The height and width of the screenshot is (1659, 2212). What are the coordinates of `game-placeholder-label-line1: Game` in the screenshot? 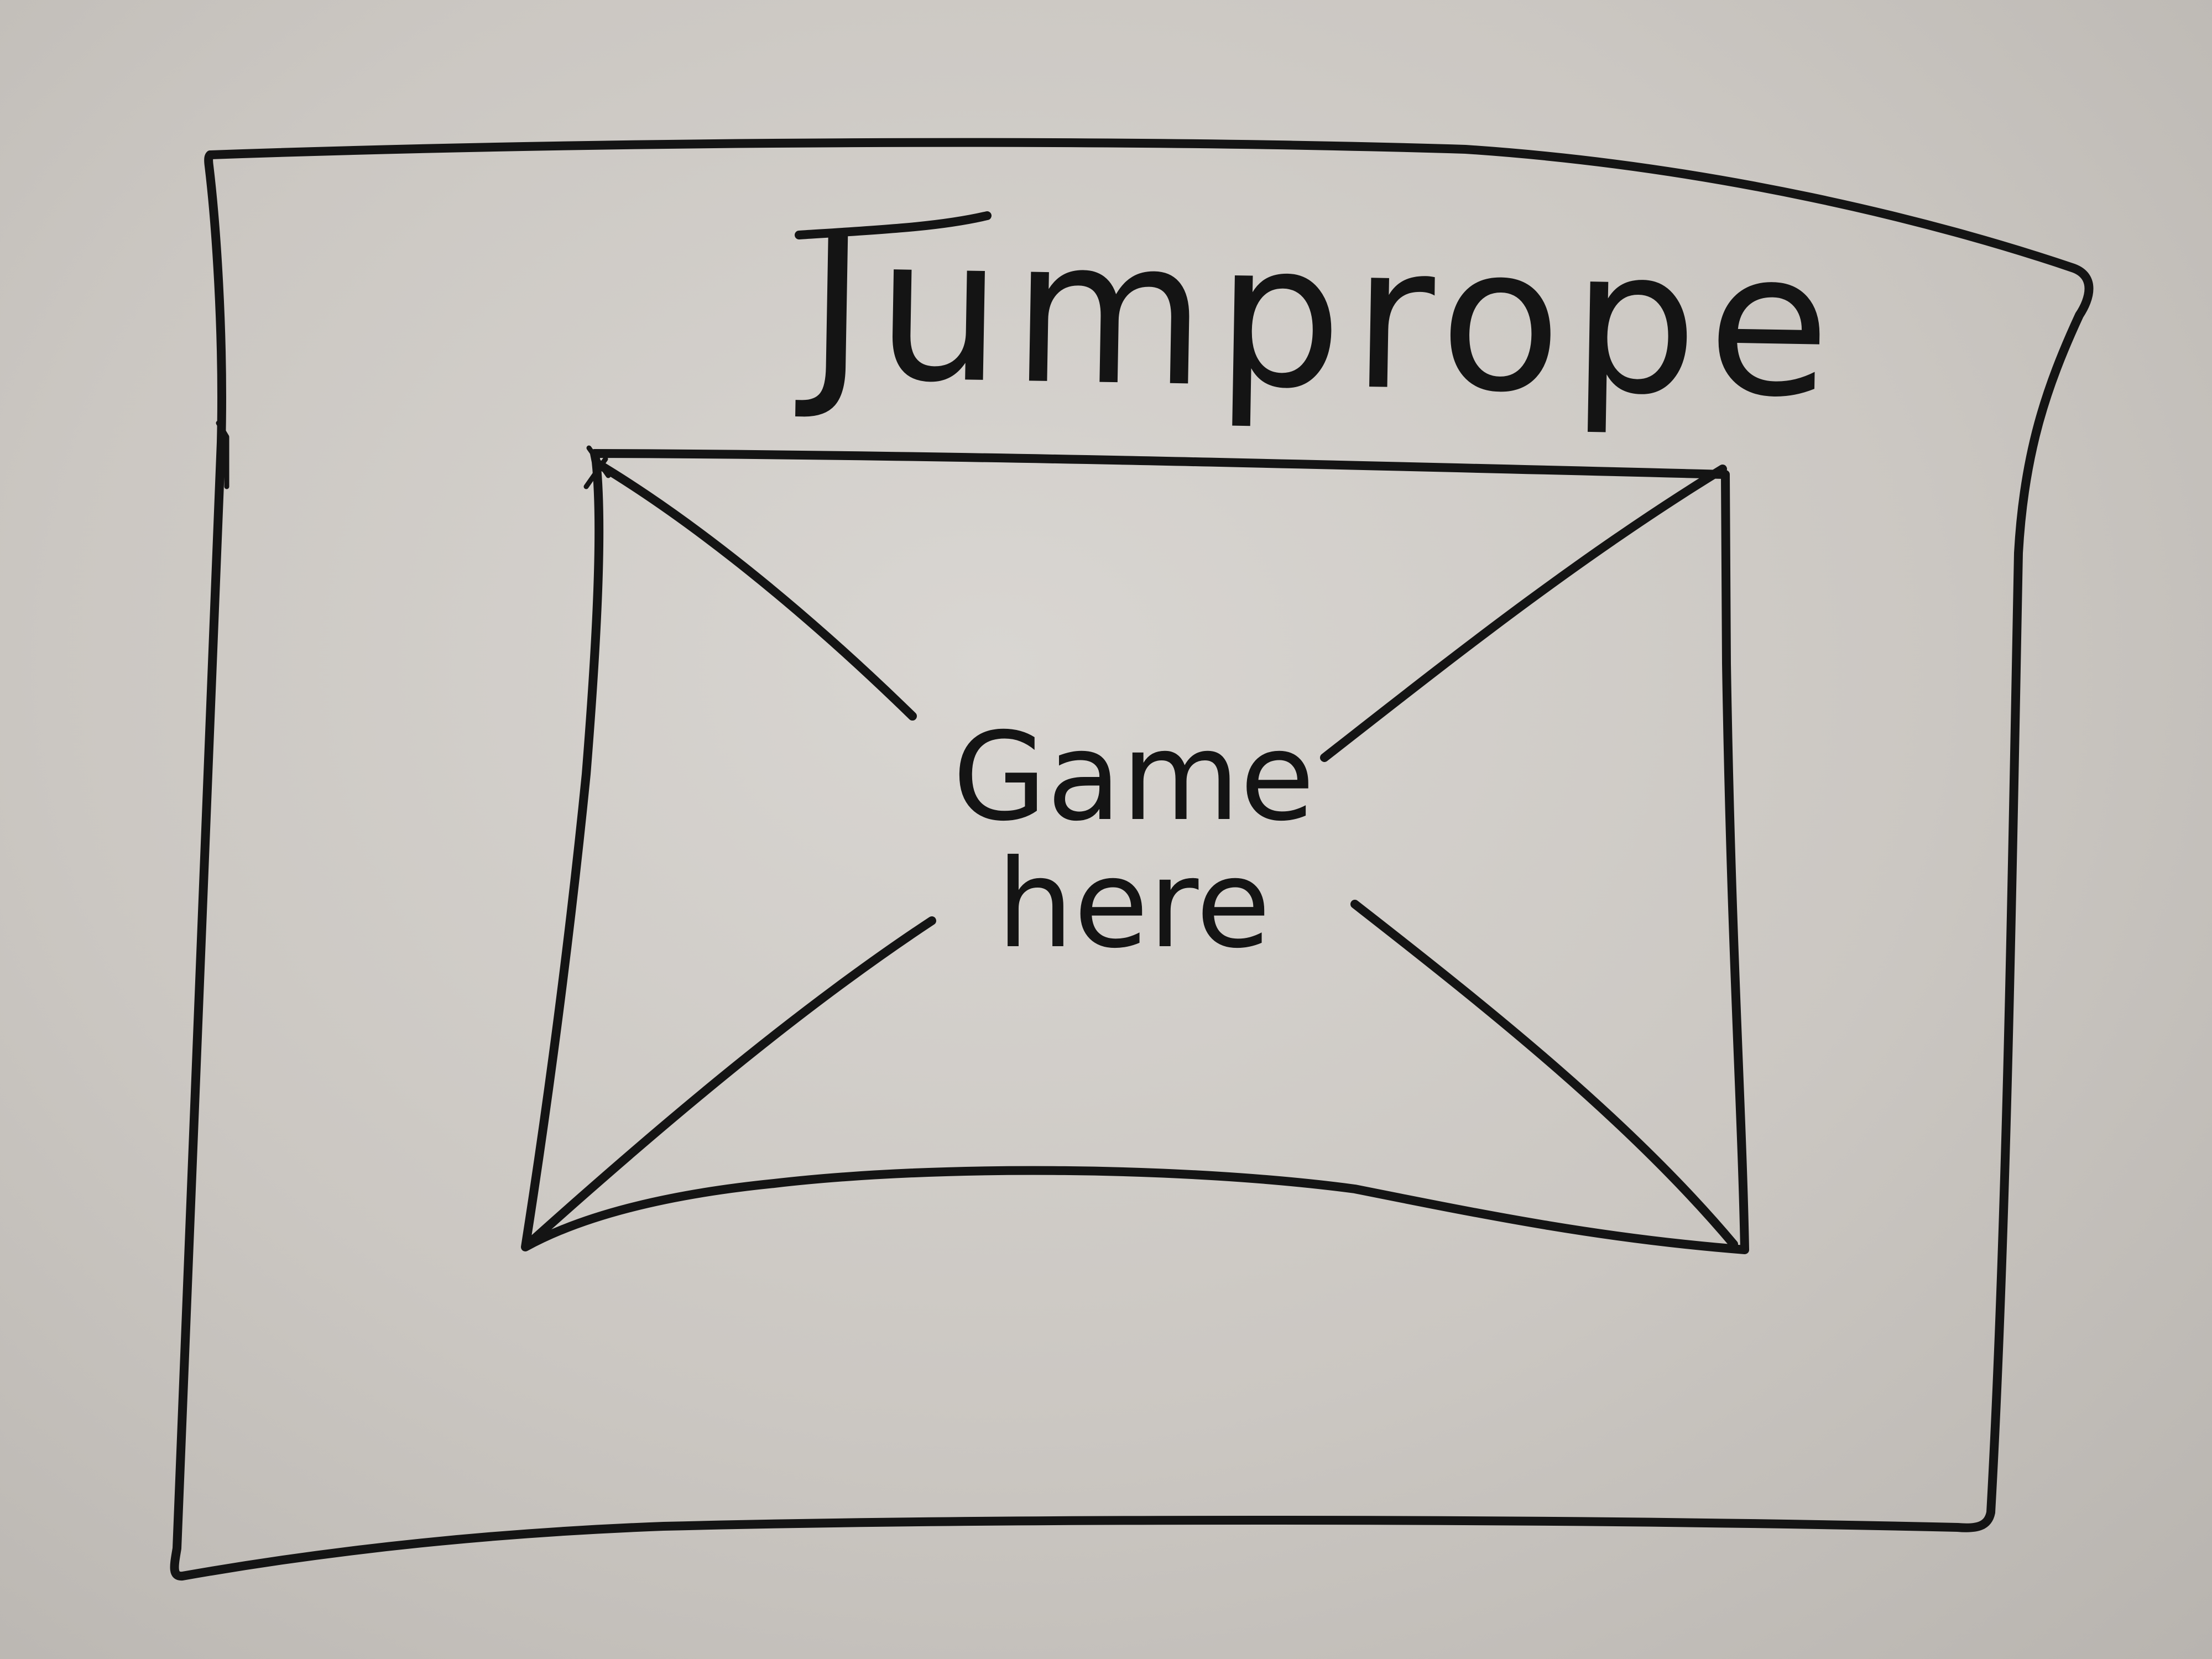 It's located at (1134, 777).